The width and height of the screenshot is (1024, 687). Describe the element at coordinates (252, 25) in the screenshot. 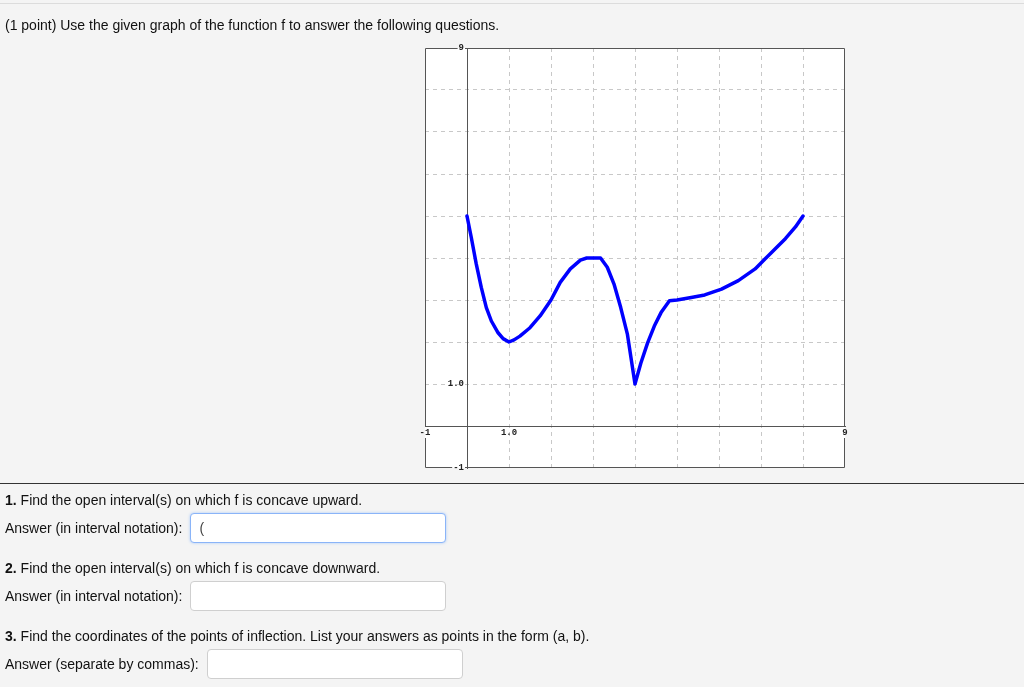

I see `text: (1 point) Use the given graph of the function f to answer the following questions.` at that location.